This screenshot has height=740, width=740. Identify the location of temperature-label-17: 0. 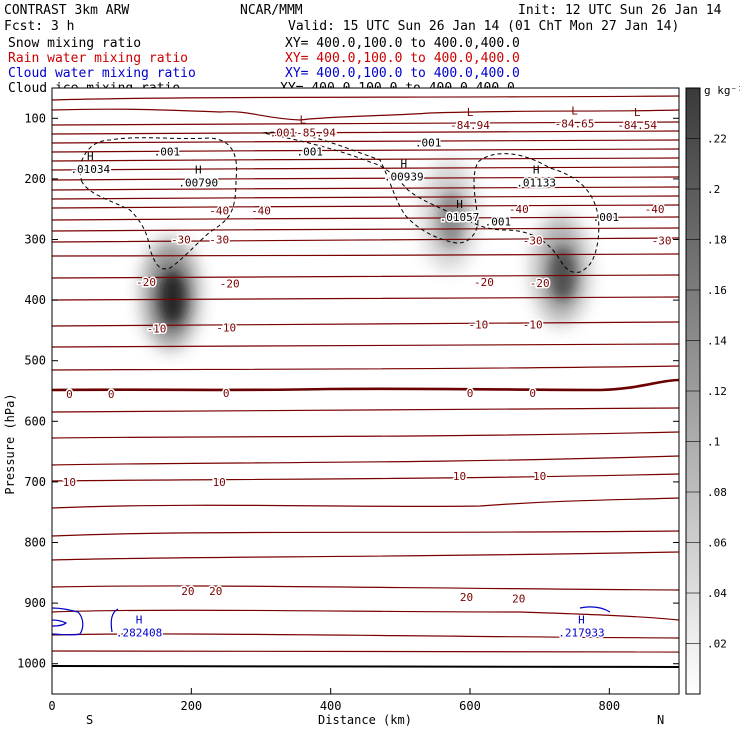
(111, 394).